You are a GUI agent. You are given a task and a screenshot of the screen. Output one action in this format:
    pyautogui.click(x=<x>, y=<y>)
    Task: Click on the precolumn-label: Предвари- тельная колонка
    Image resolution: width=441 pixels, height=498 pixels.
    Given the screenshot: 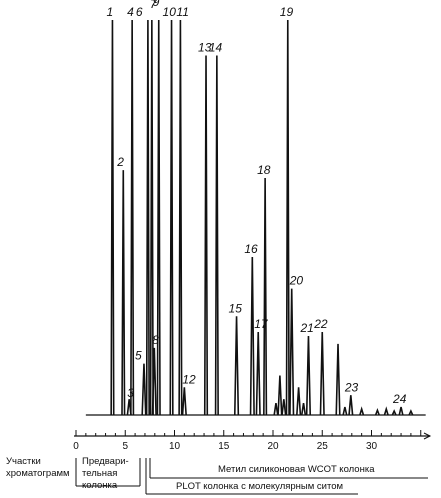 What is the action you would take?
    pyautogui.click(x=106, y=473)
    